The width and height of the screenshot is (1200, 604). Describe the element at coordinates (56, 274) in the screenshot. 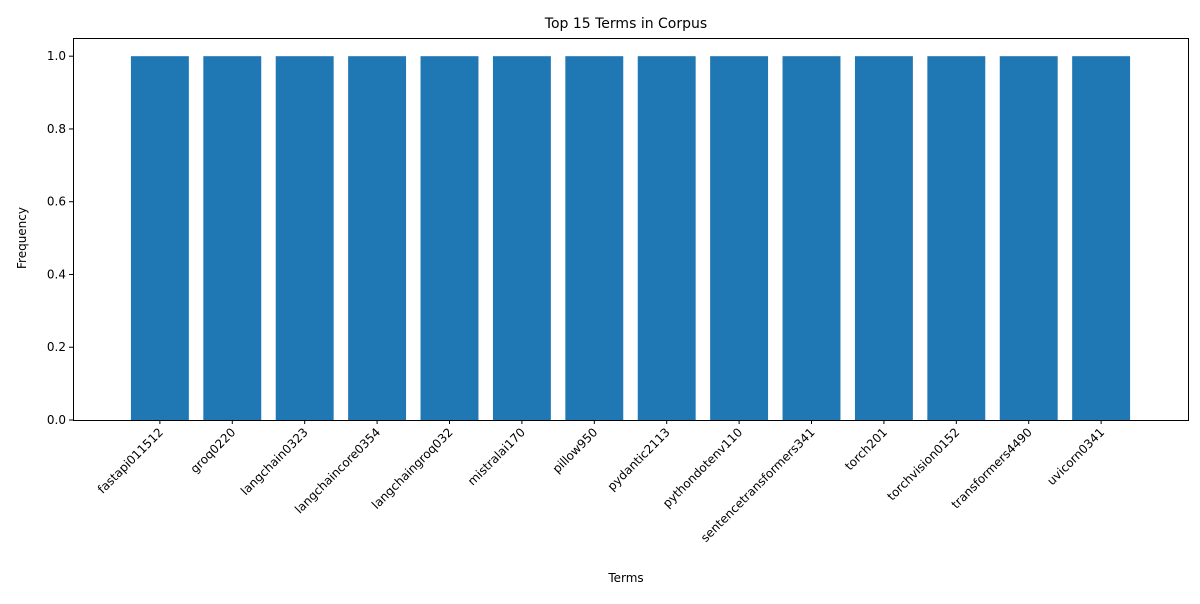

I see `y-tick-label: 0.4` at that location.